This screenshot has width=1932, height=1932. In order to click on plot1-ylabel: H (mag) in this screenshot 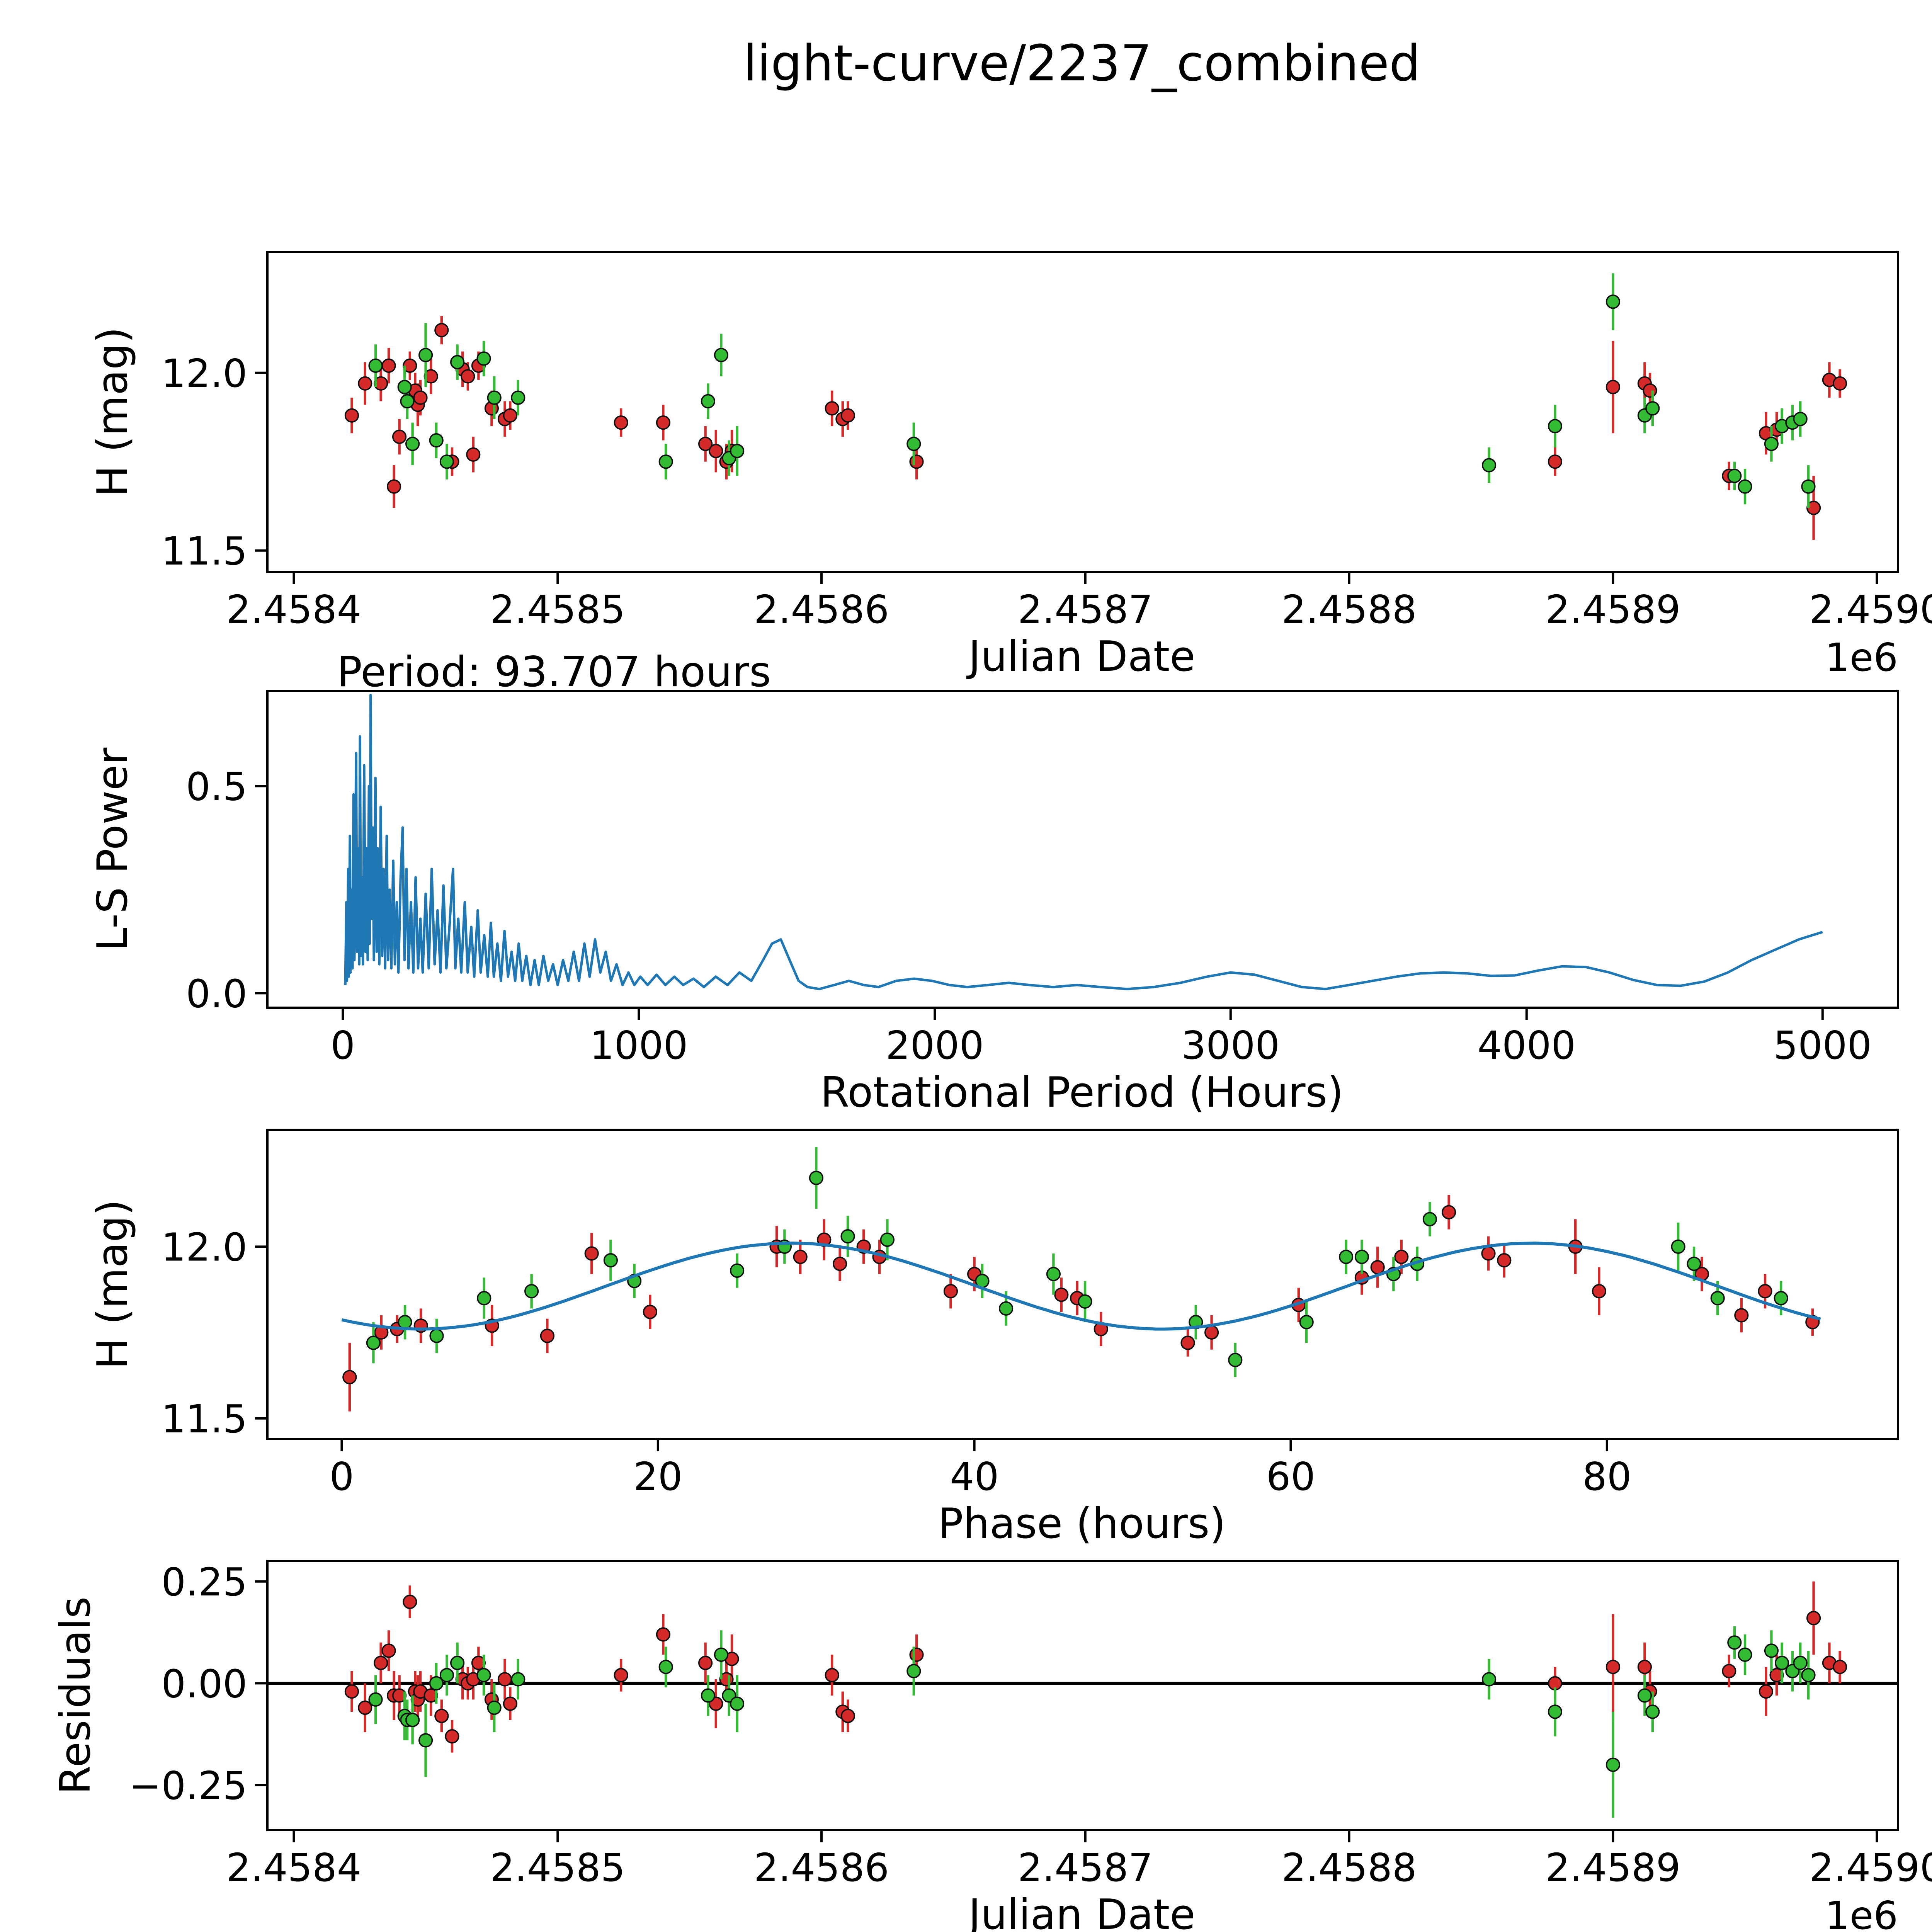, I will do `click(112, 412)`.